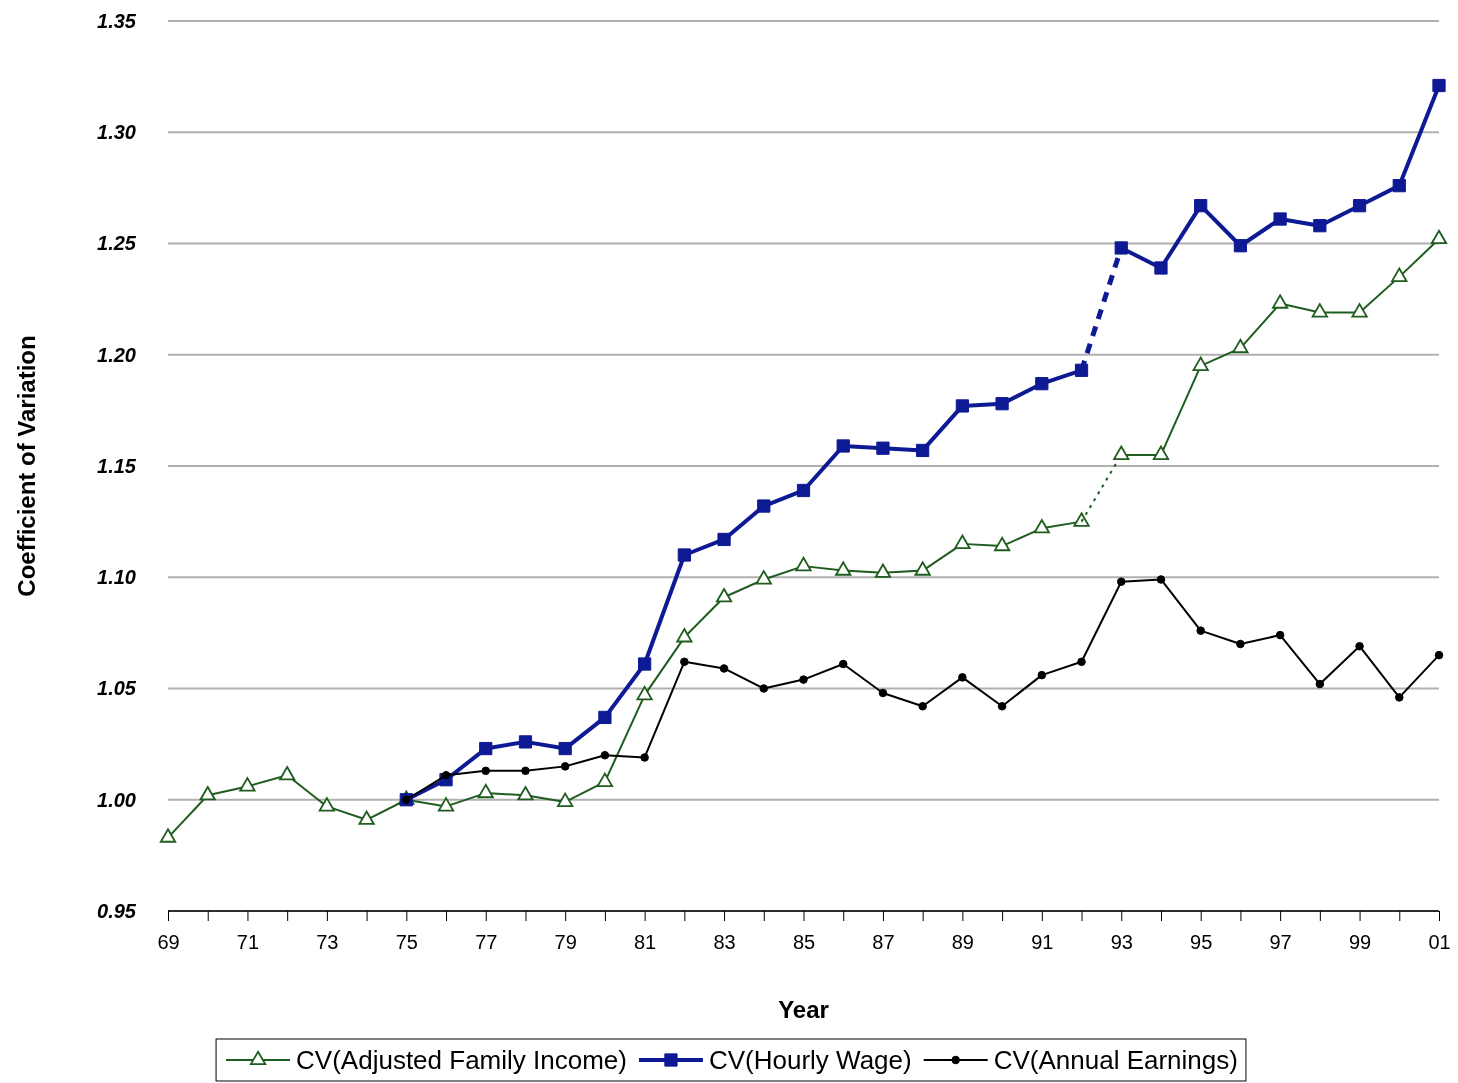 Image resolution: width=1458 pixels, height=1083 pixels. What do you see at coordinates (883, 942) in the screenshot?
I see `x-tick-label: 87` at bounding box center [883, 942].